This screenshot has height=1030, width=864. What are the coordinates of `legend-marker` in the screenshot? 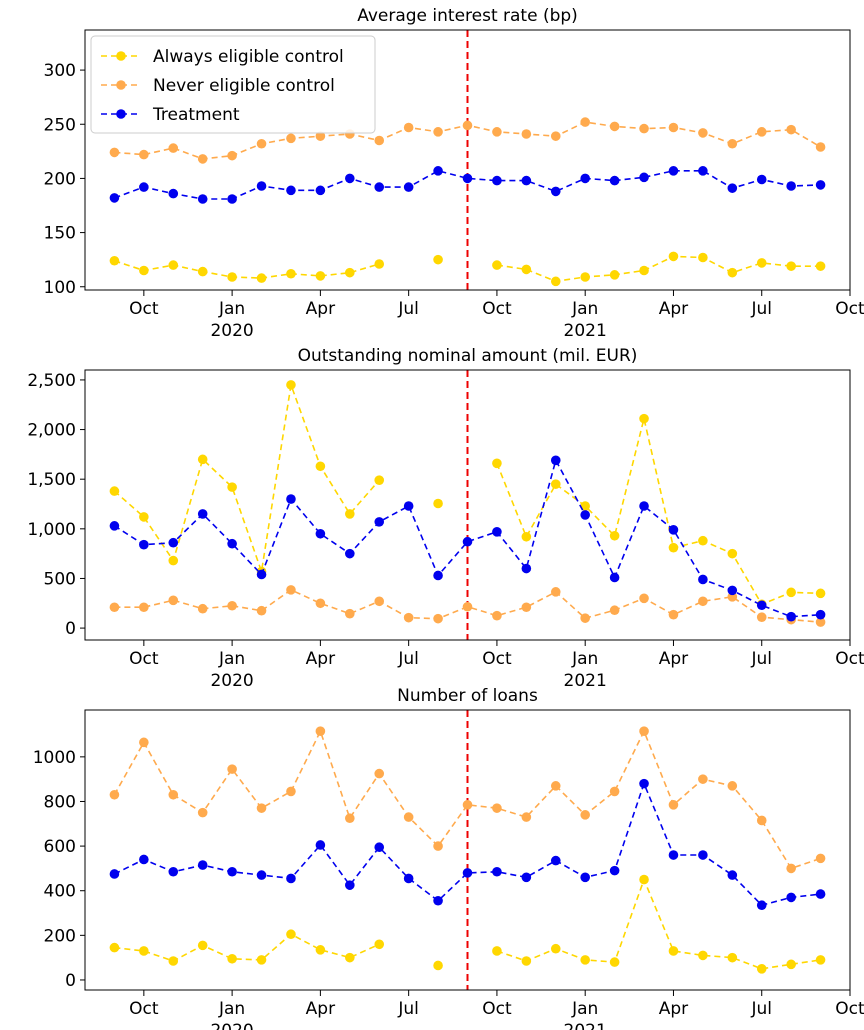 It's located at (121, 56).